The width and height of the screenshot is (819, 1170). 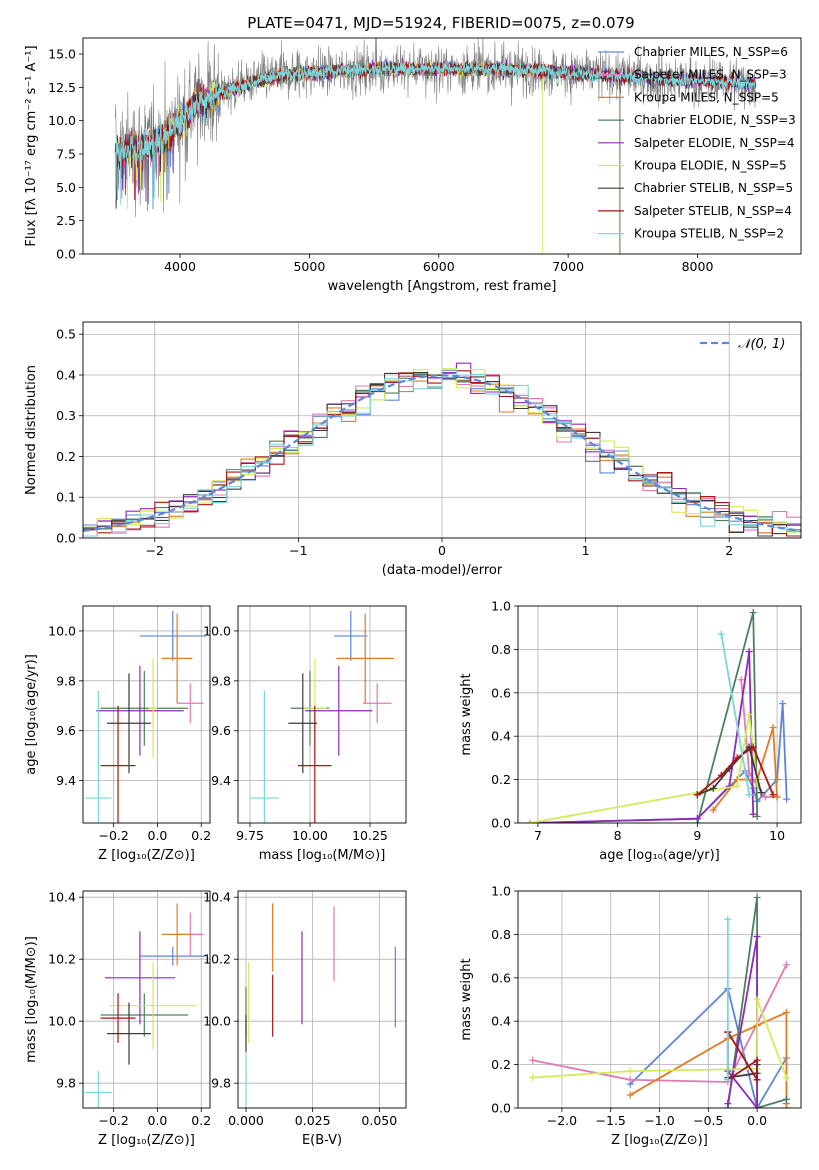 What do you see at coordinates (729, 550) in the screenshot?
I see `x-tick-label: 2` at bounding box center [729, 550].